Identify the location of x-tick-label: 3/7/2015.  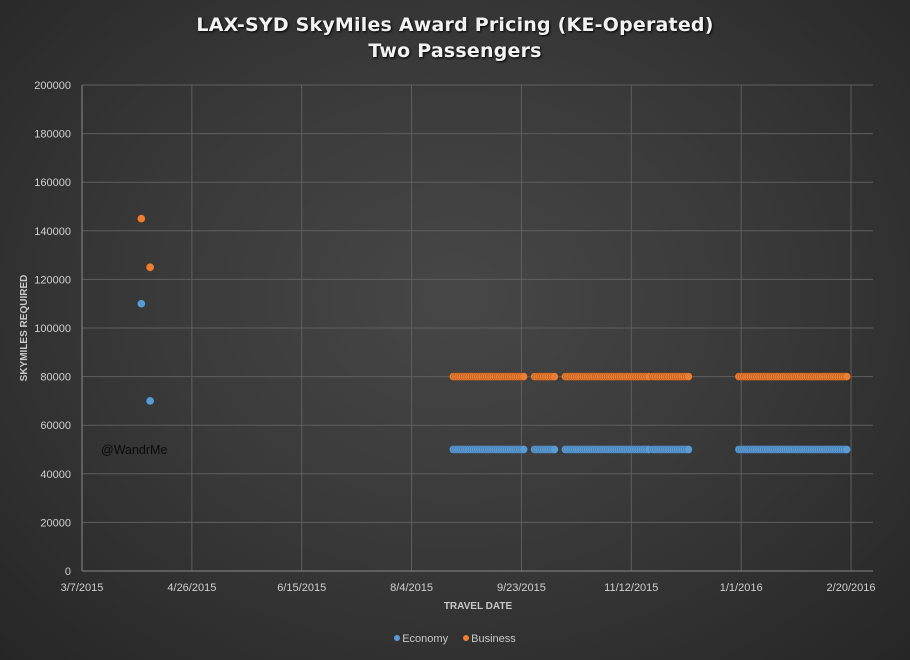
(82, 588).